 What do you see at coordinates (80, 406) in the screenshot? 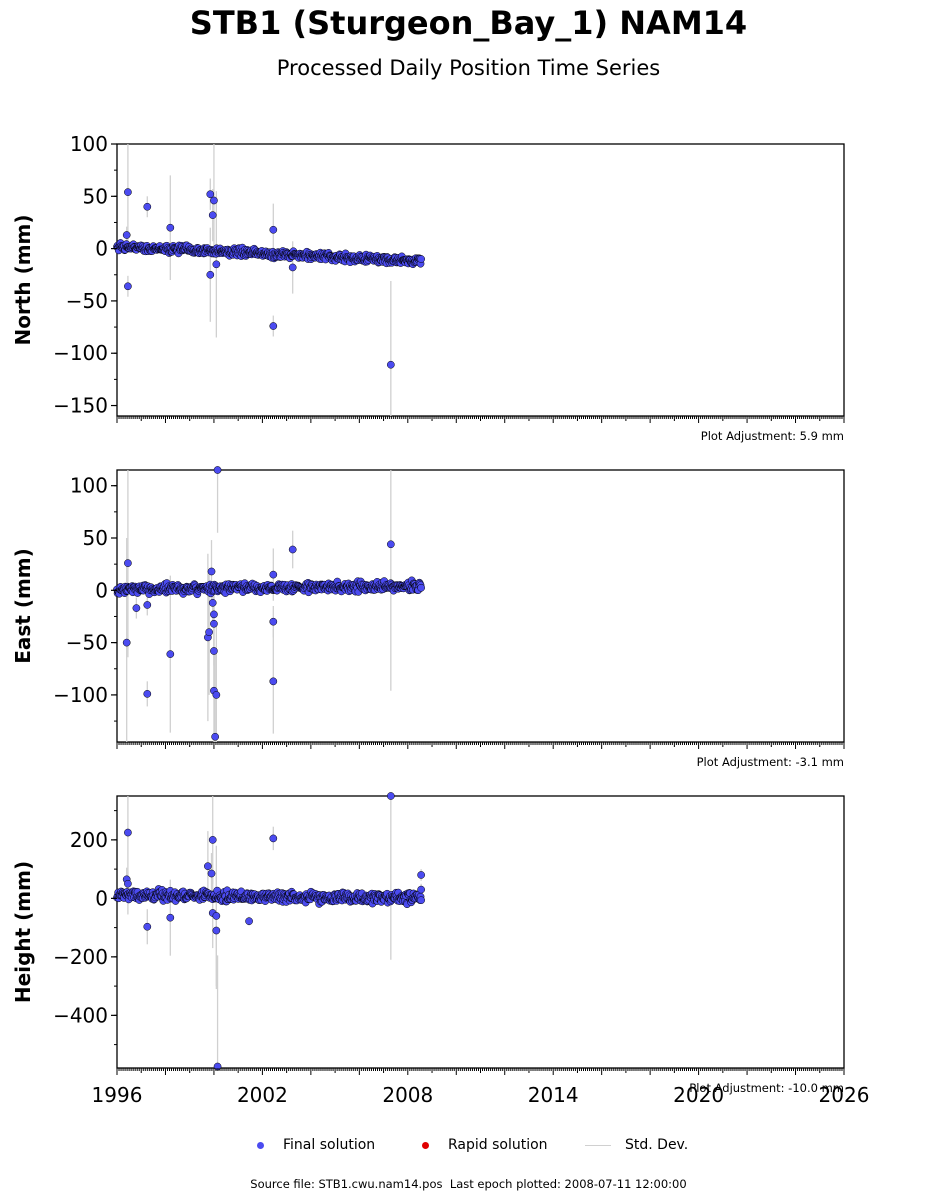
I see `y-tick-label: −150` at bounding box center [80, 406].